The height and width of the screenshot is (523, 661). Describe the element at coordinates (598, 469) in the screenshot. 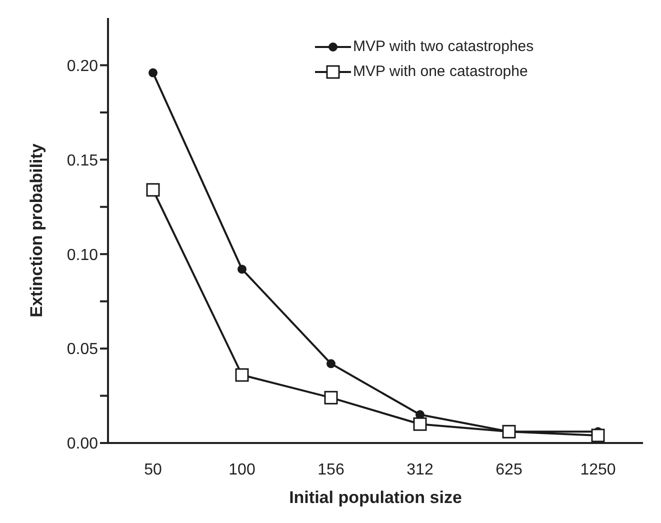

I see `x-tick-label: 1250` at that location.